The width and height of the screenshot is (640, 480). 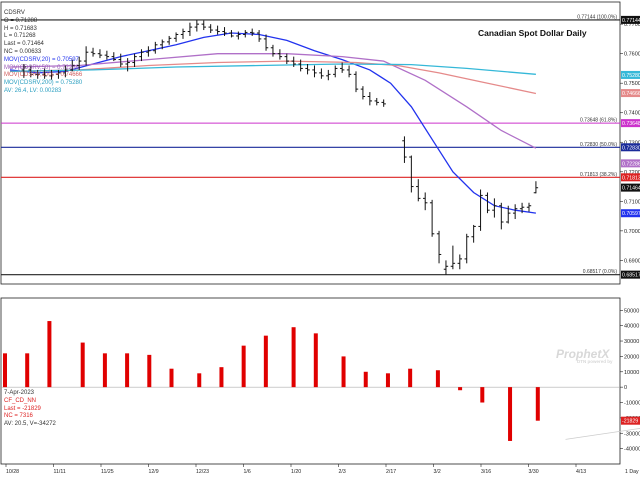 I want to click on x-tick-label: 2/17, so click(x=391, y=472).